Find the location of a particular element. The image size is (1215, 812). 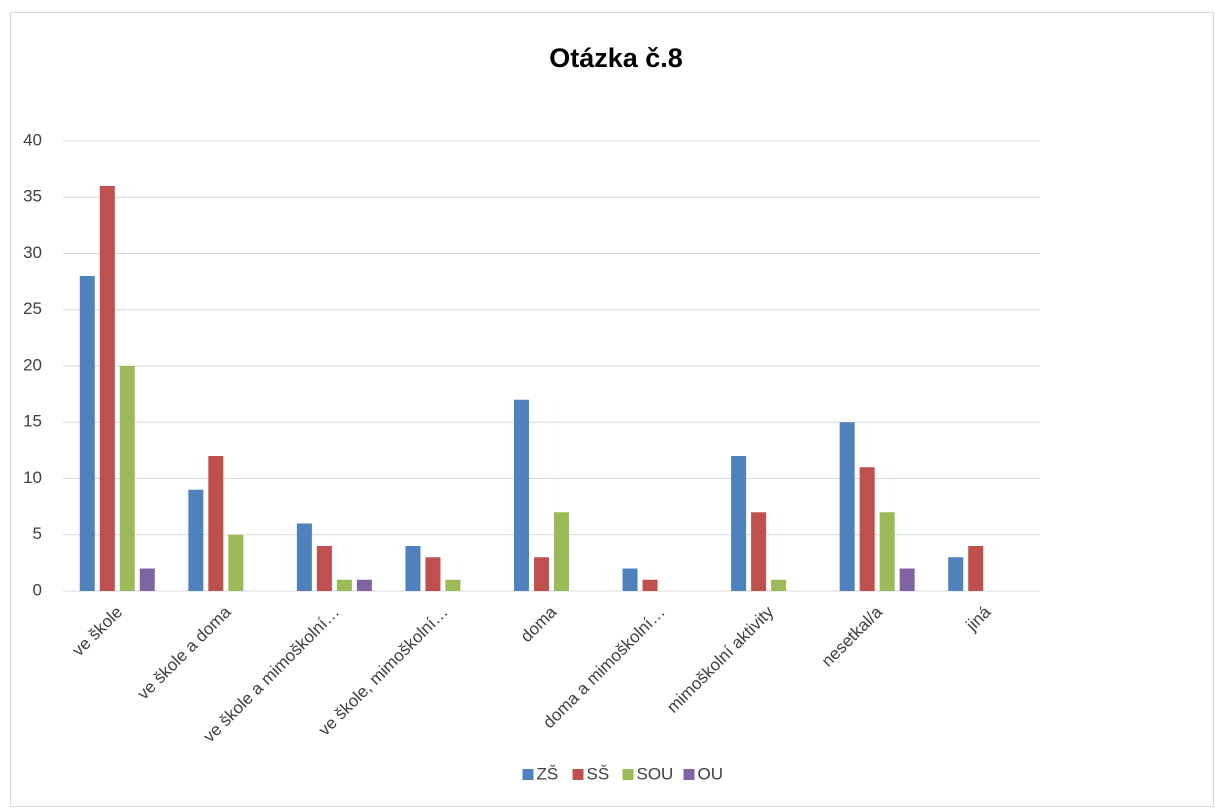

y-tick-label: 40 is located at coordinates (32, 139).